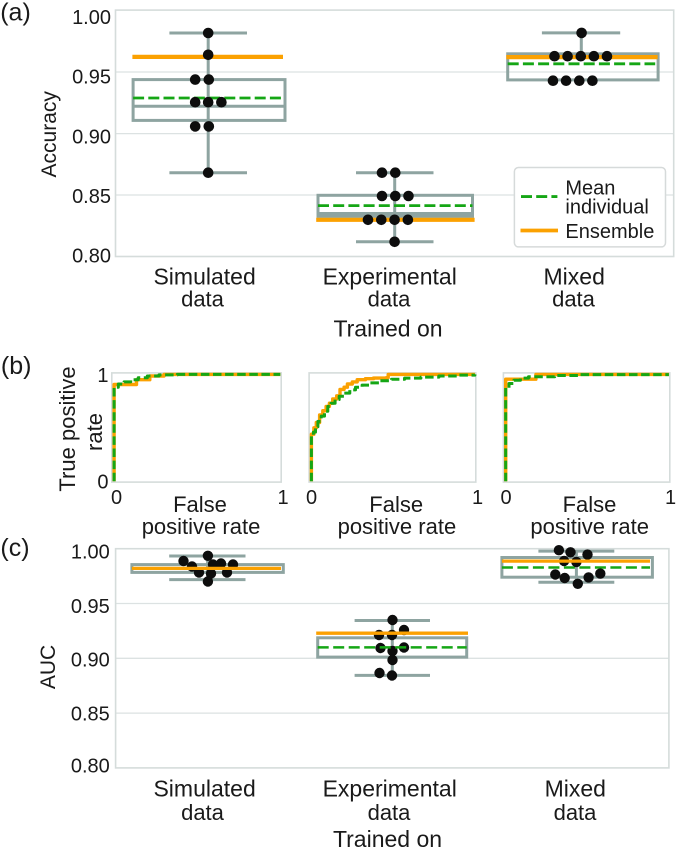 This screenshot has width=678, height=852. What do you see at coordinates (67, 428) in the screenshot?
I see `svg-text: True positive` at bounding box center [67, 428].